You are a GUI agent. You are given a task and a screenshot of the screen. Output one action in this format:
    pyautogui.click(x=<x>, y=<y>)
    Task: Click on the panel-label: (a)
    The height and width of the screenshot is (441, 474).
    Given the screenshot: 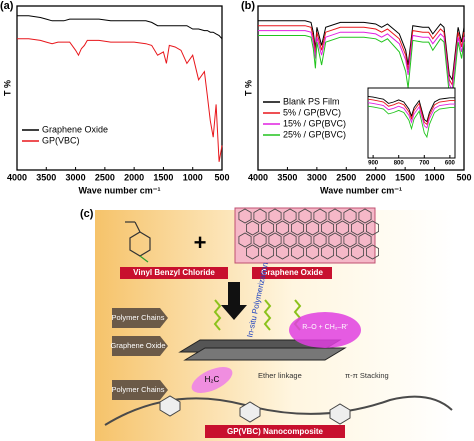 What is the action you would take?
    pyautogui.click(x=7, y=6)
    